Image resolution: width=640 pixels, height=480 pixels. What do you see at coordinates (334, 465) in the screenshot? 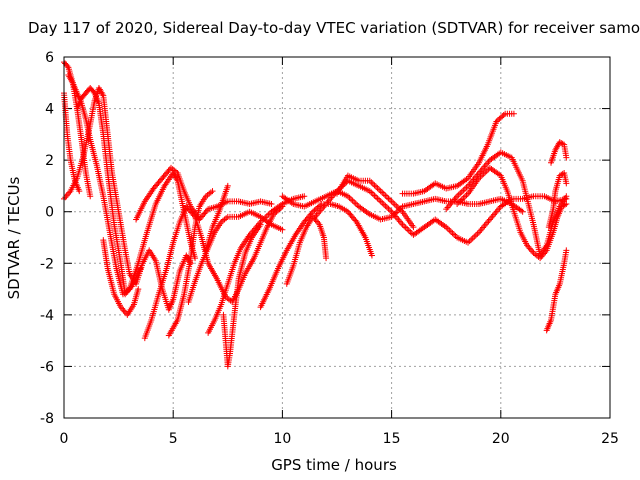
I see `x-axis-label: GPS time / hours` at bounding box center [334, 465].